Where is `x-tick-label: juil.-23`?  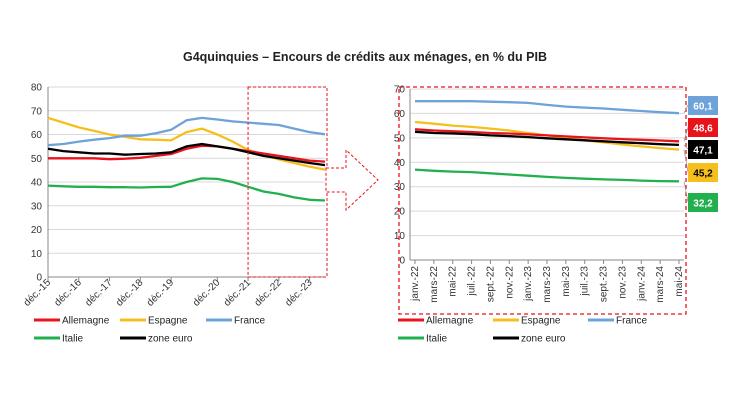 x-tick-label: juil.-23 is located at coordinates (585, 281).